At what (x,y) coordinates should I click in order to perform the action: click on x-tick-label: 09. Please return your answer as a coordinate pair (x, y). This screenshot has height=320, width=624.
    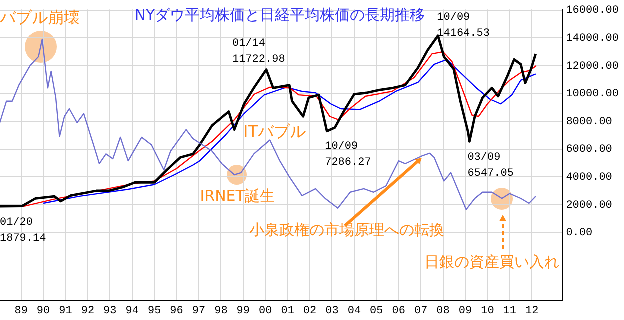
    Looking at the image, I should click on (465, 311).